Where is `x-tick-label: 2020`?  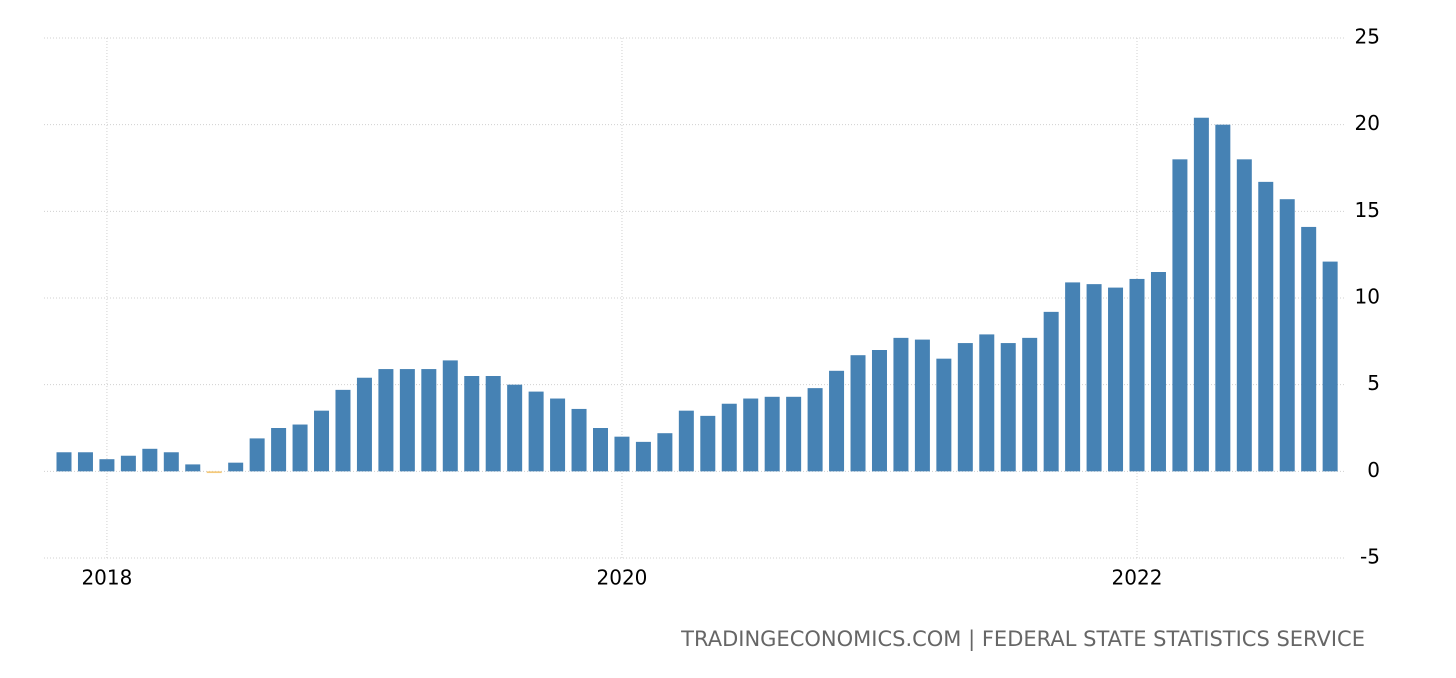
x-tick-label: 2020 is located at coordinates (622, 578).